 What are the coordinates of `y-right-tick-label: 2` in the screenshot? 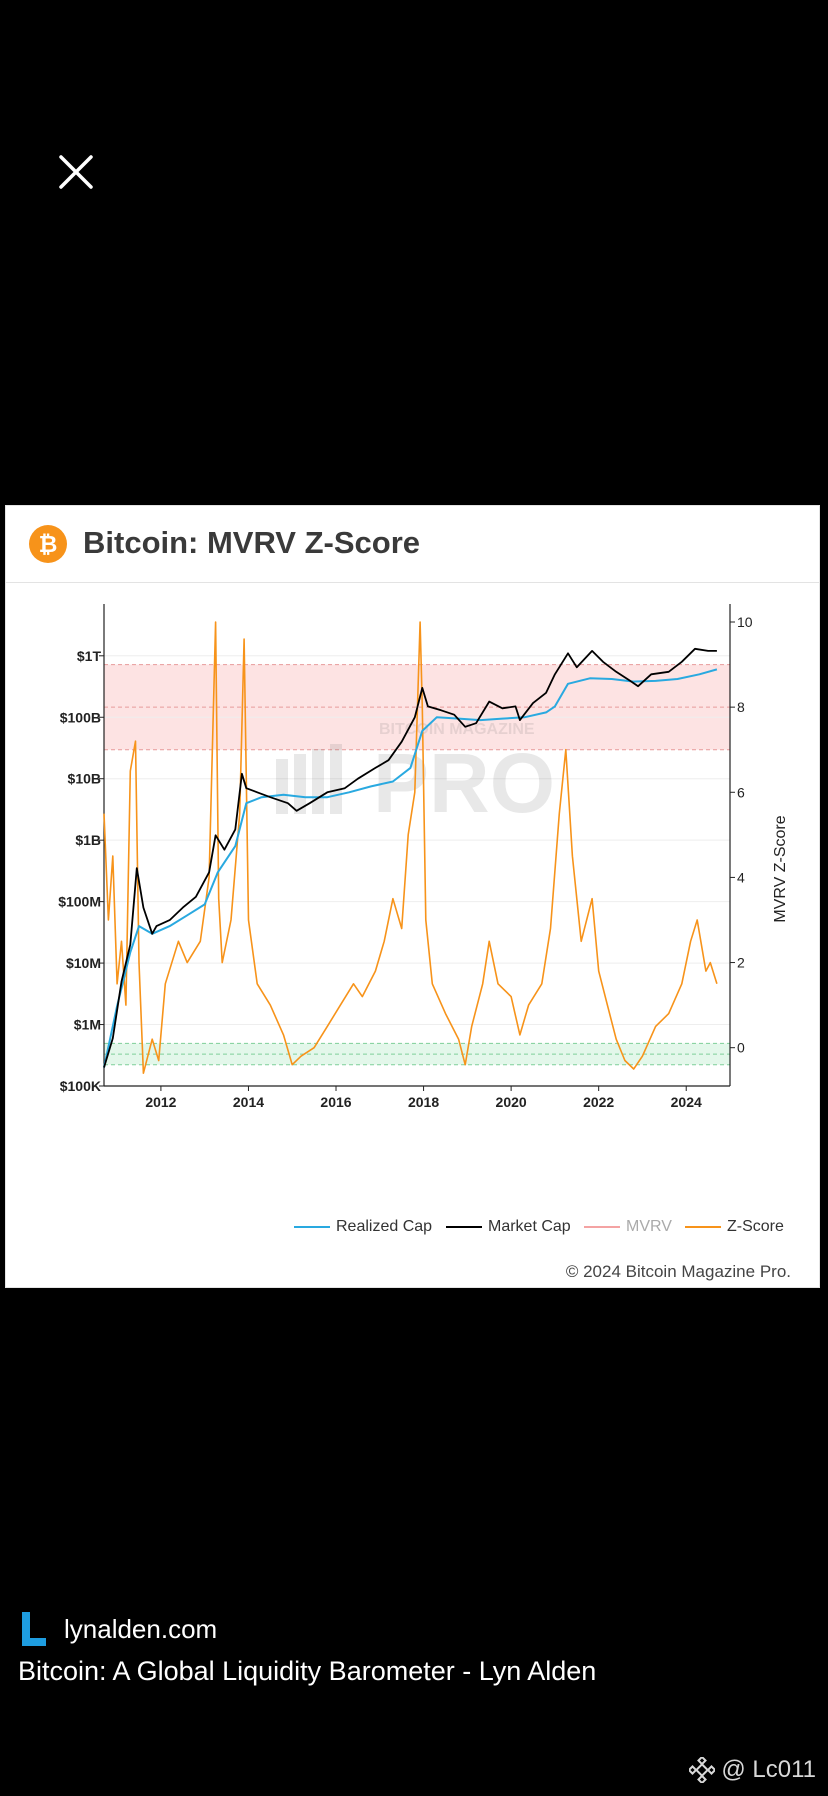 It's located at (741, 963).